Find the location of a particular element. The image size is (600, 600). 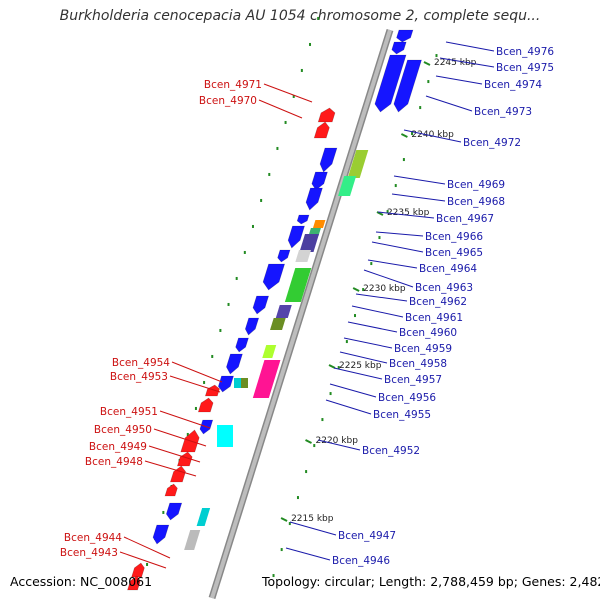

forward-gene-label: Bcen_4946 is located at coordinates (361, 561).